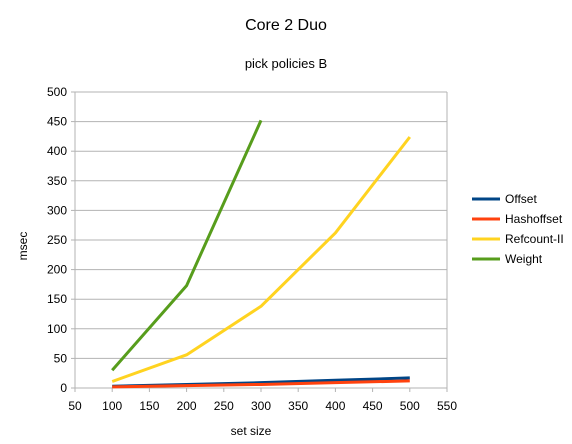 This screenshot has width=572, height=444. I want to click on y-tick-label: 200, so click(57, 270).